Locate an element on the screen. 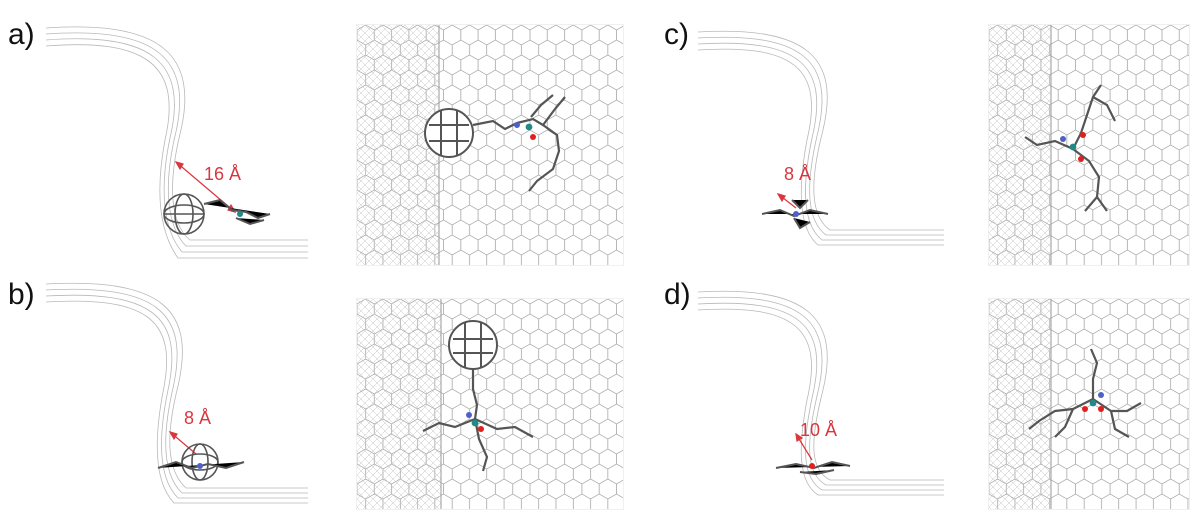 Image resolution: width=1195 pixels, height=510 pixels. side-view-d: 10 Å is located at coordinates (821, 392).